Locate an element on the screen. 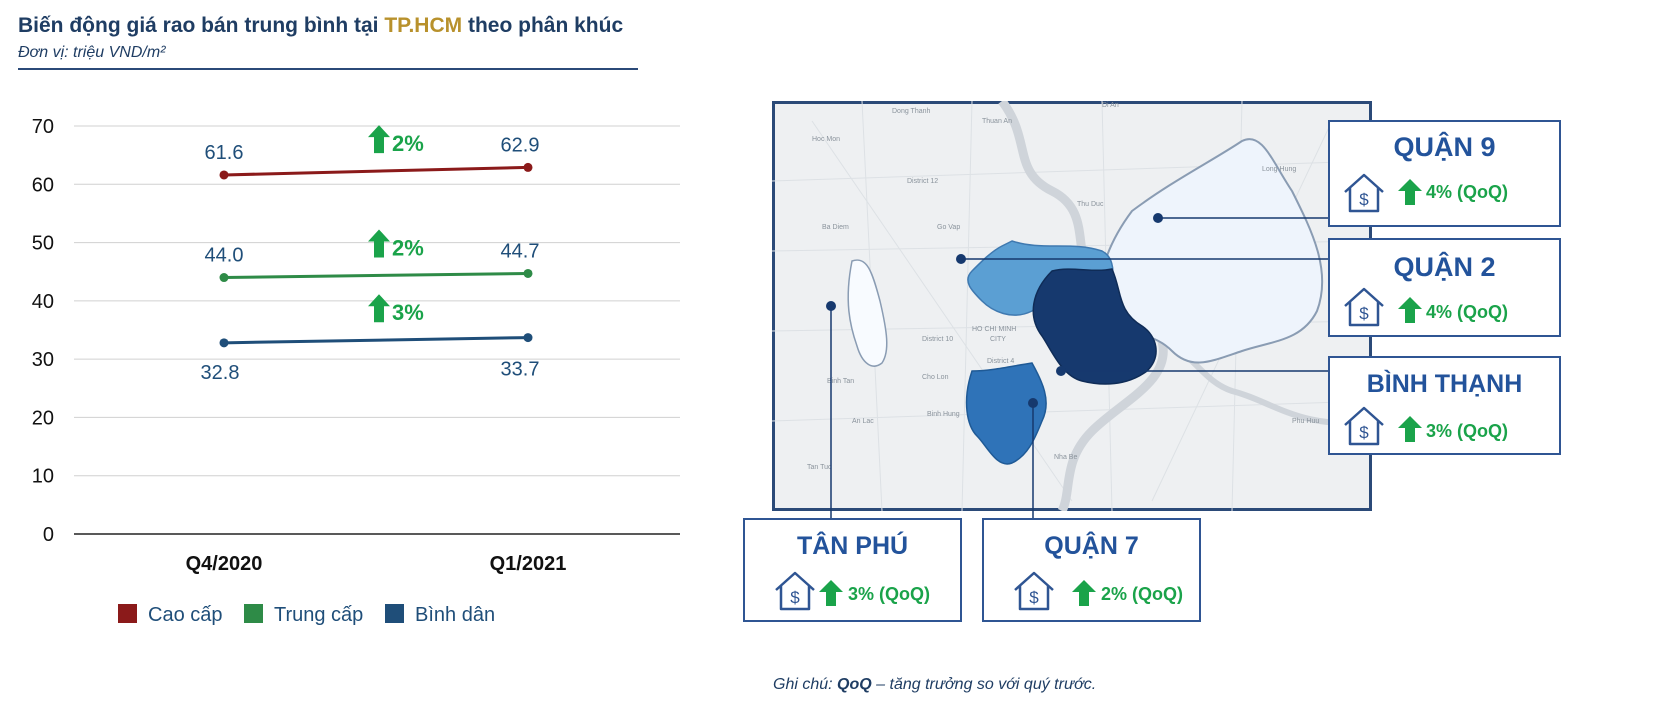 The height and width of the screenshot is (720, 1666). map-label: District 12 is located at coordinates (922, 181).